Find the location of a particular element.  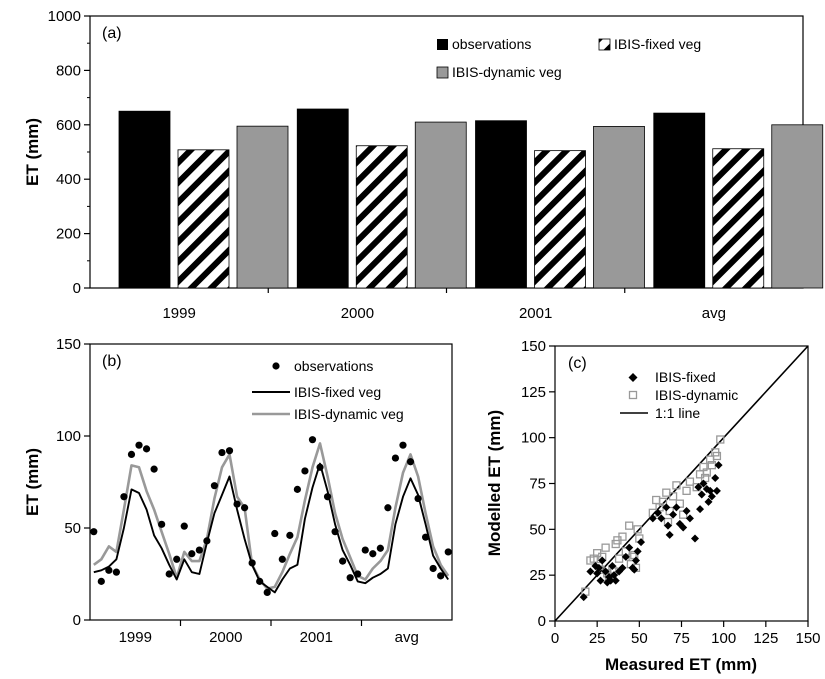

panel-b-series-lines is located at coordinates (271, 518).